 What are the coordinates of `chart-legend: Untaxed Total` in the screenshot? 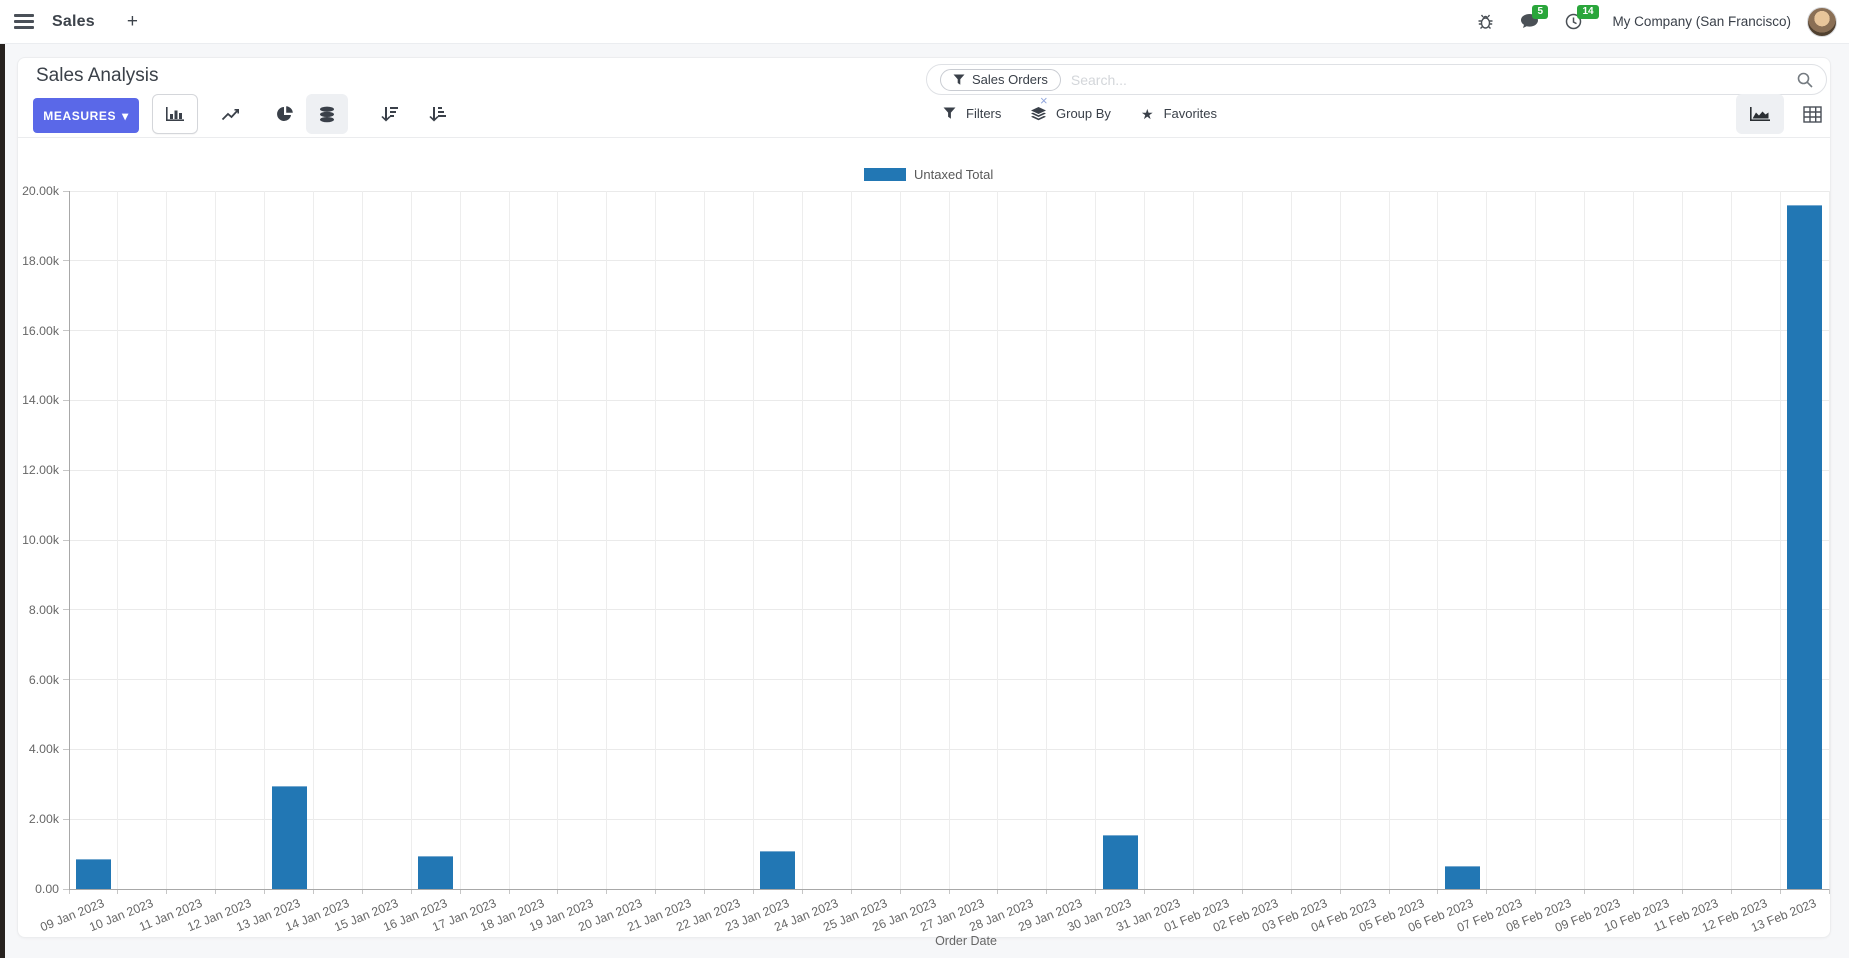 It's located at (928, 174).